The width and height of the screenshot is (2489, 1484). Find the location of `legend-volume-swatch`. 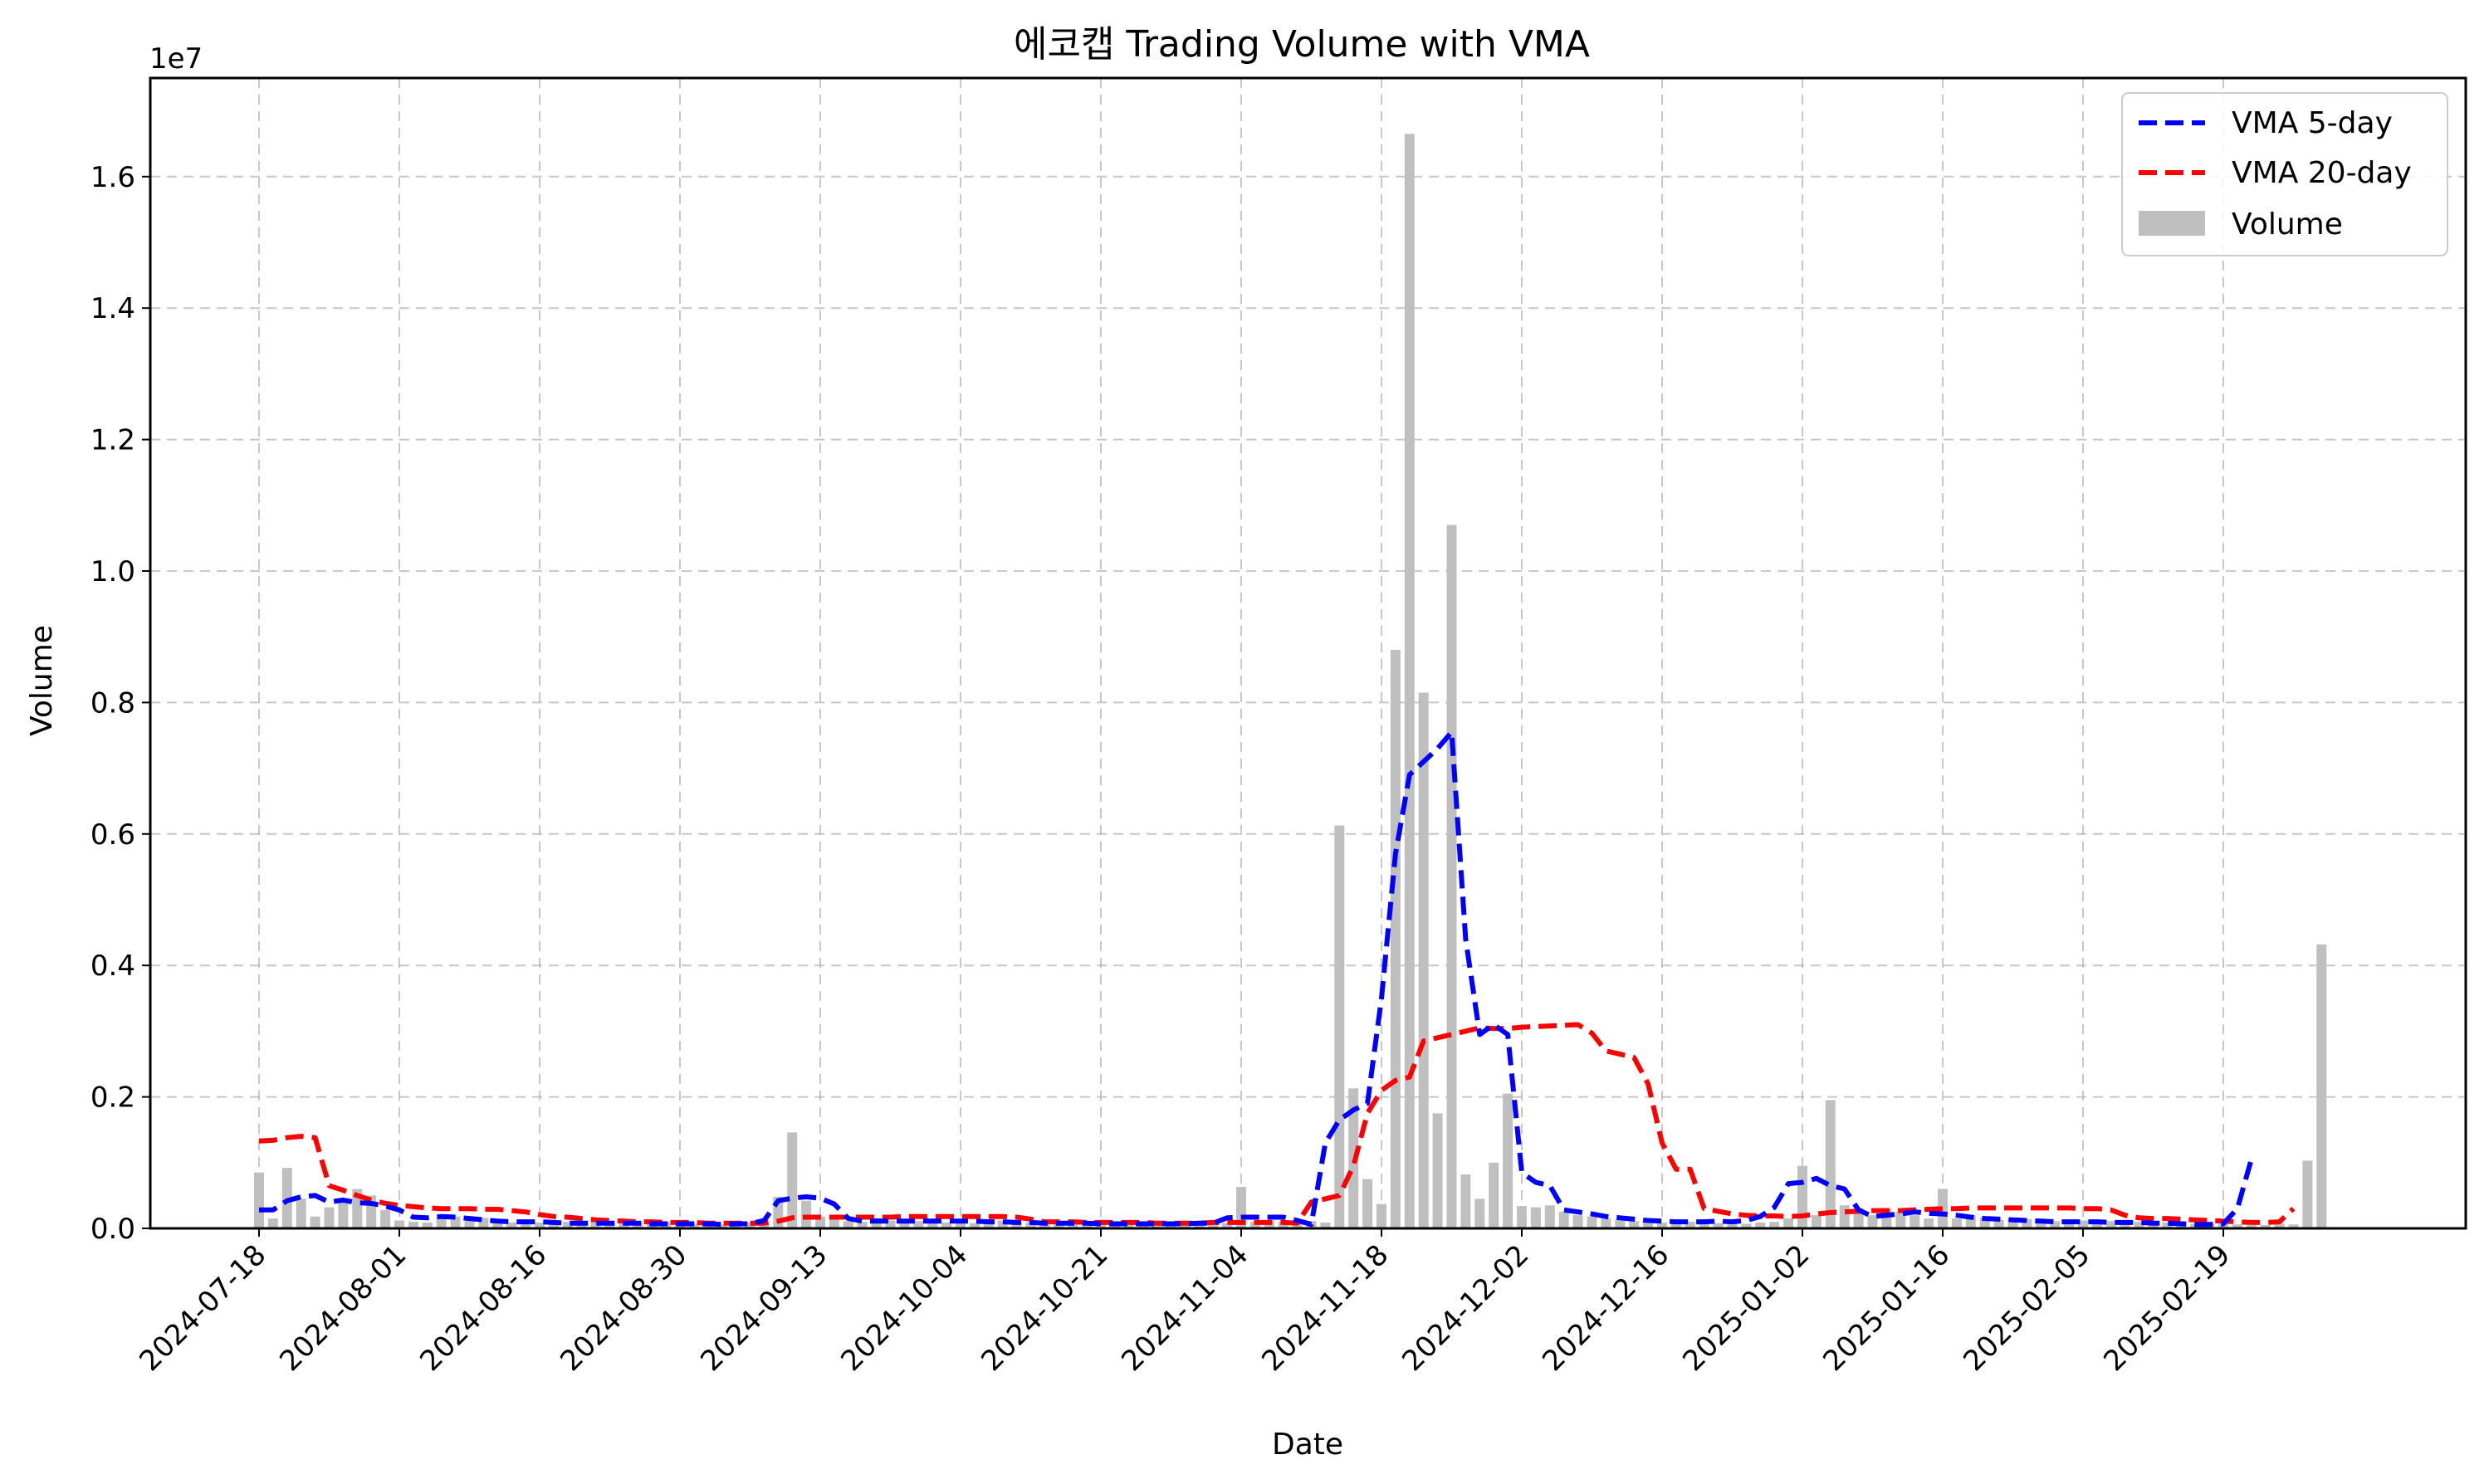

legend-volume-swatch is located at coordinates (2172, 223).